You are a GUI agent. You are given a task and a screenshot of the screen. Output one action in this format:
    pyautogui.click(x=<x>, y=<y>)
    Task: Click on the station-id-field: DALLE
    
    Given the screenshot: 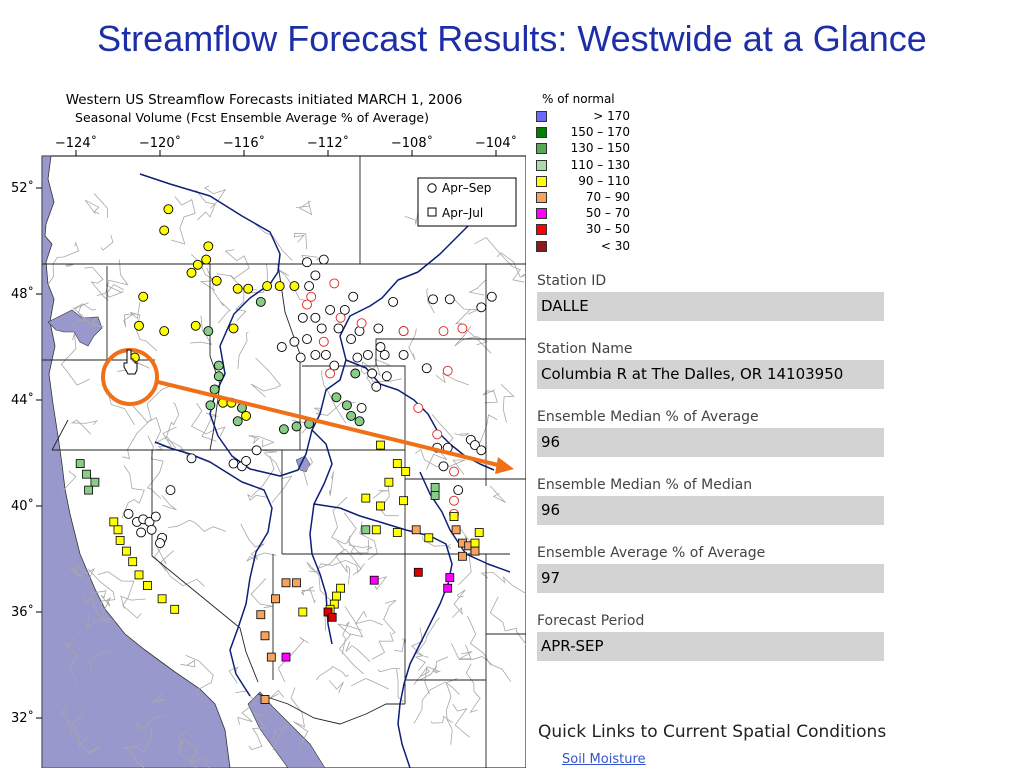 What is the action you would take?
    pyautogui.click(x=710, y=306)
    